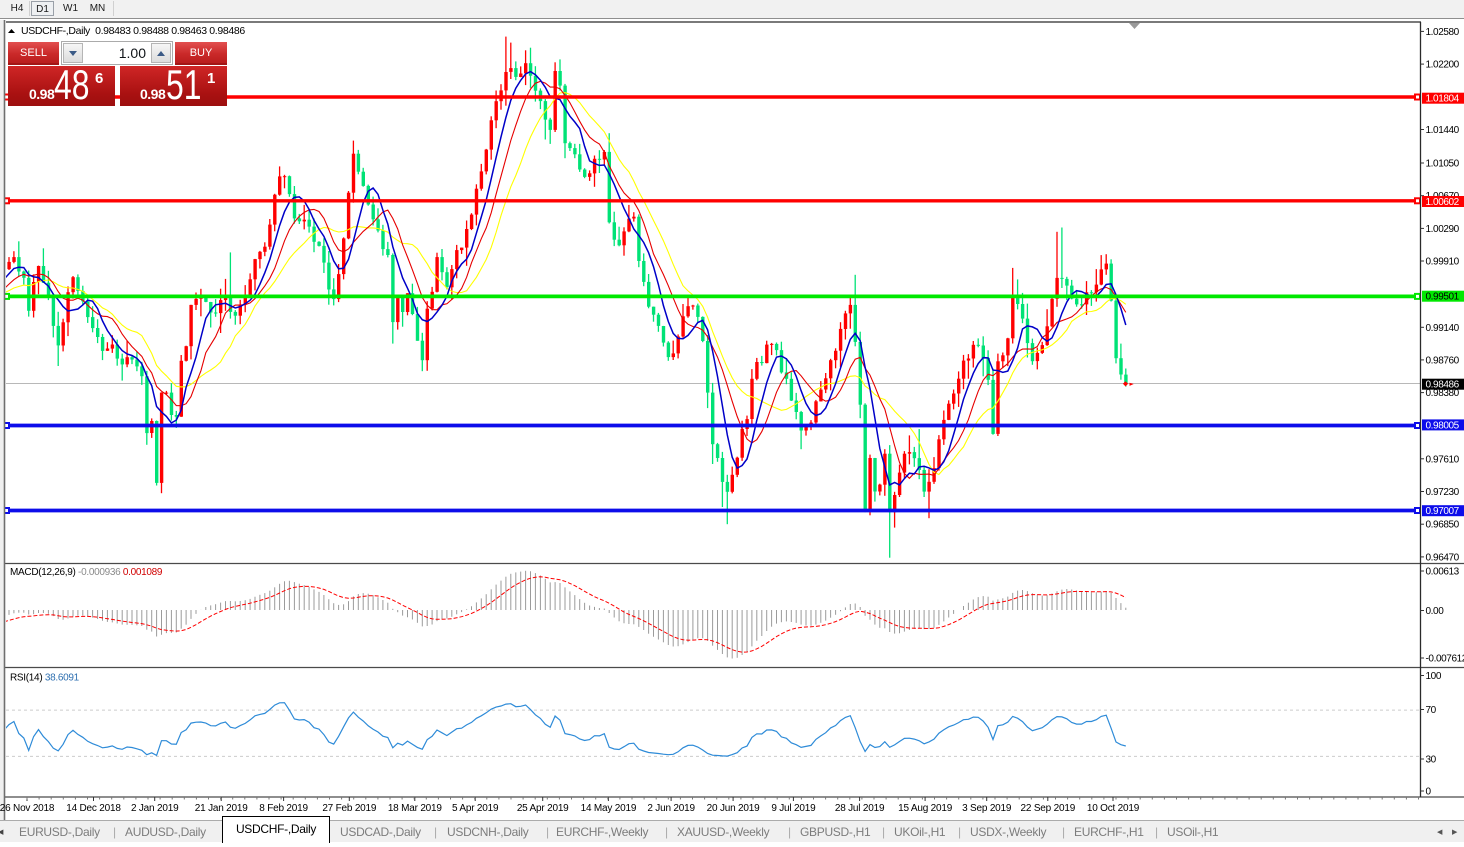  Describe the element at coordinates (925, 808) in the screenshot. I see `svg-text: 15 Aug 2019` at that location.